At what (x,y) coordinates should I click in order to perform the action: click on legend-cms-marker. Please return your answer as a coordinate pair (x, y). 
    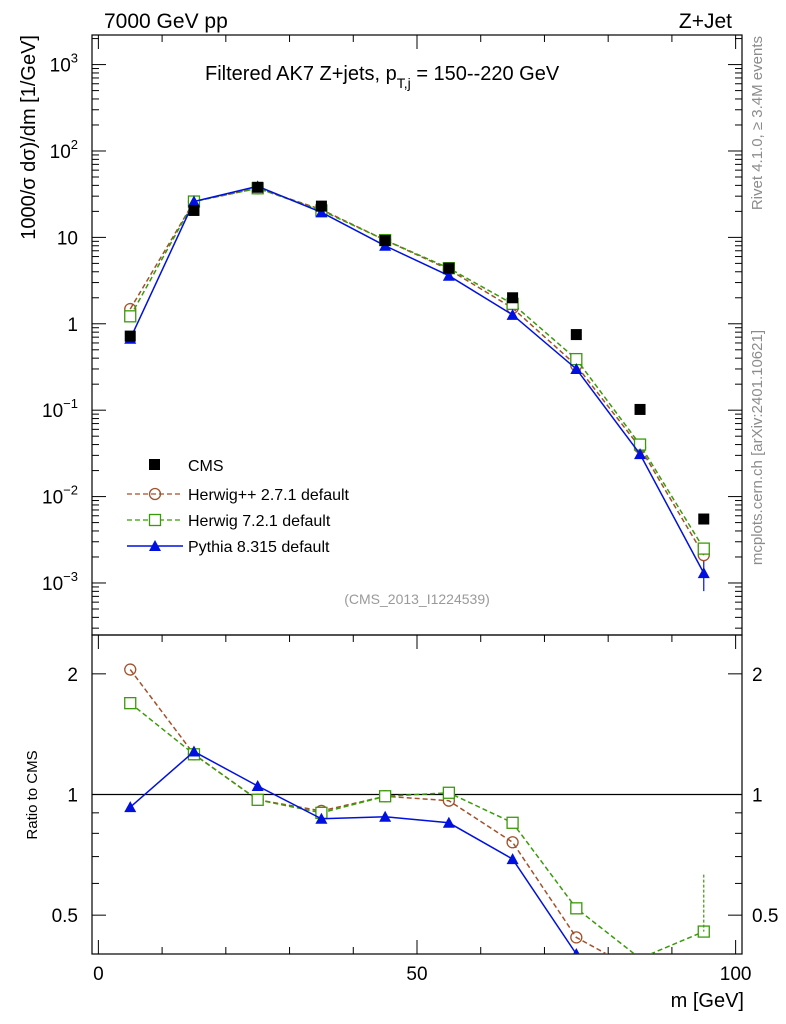
    Looking at the image, I should click on (154, 464).